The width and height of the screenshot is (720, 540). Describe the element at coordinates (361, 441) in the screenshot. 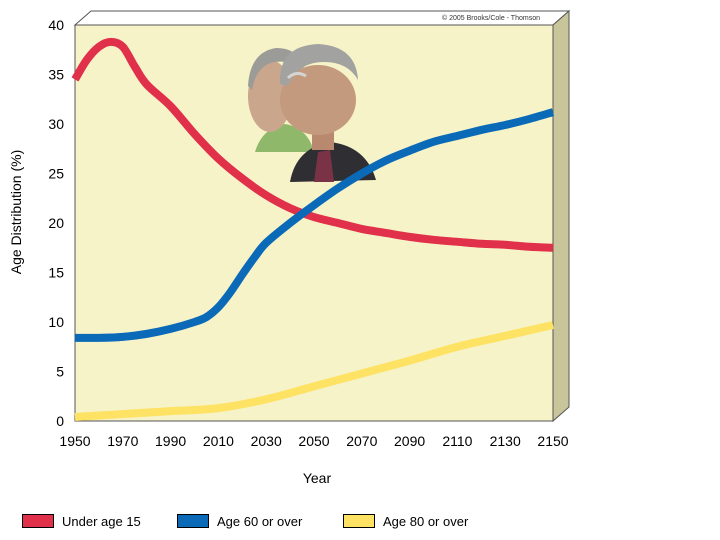

I see `x-tick-label: 2070` at that location.